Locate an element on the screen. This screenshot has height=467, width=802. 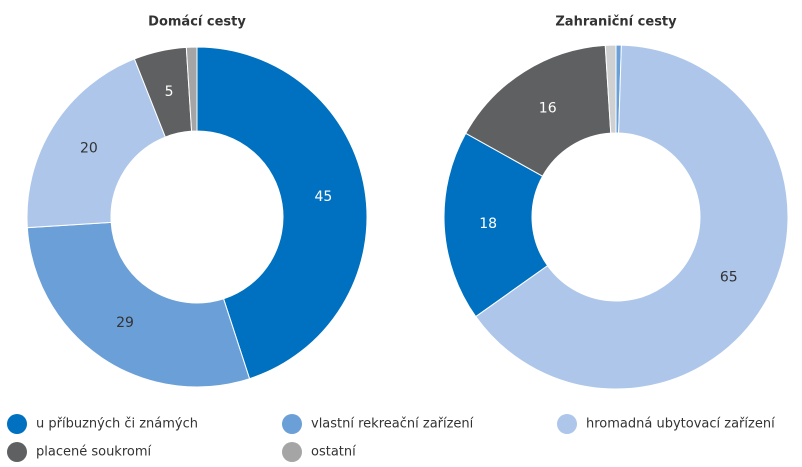
data-label: 45 is located at coordinates (324, 197).